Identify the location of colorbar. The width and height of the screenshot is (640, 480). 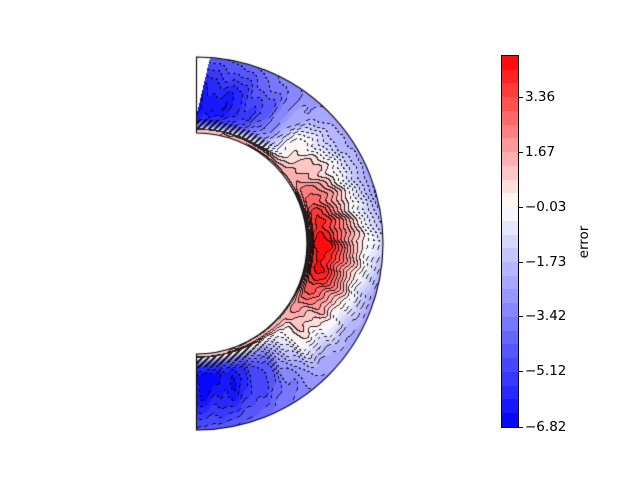
(510, 241).